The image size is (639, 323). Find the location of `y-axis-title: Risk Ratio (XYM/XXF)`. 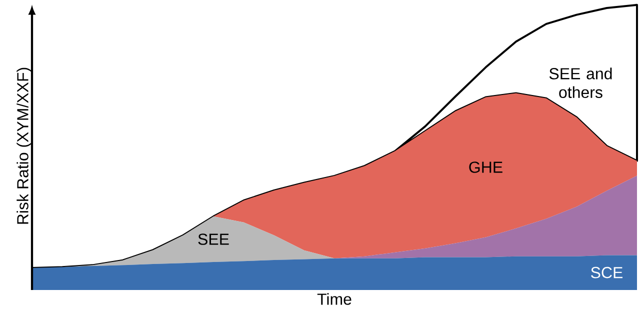

y-axis-title: Risk Ratio (XYM/XXF) is located at coordinates (24, 146).